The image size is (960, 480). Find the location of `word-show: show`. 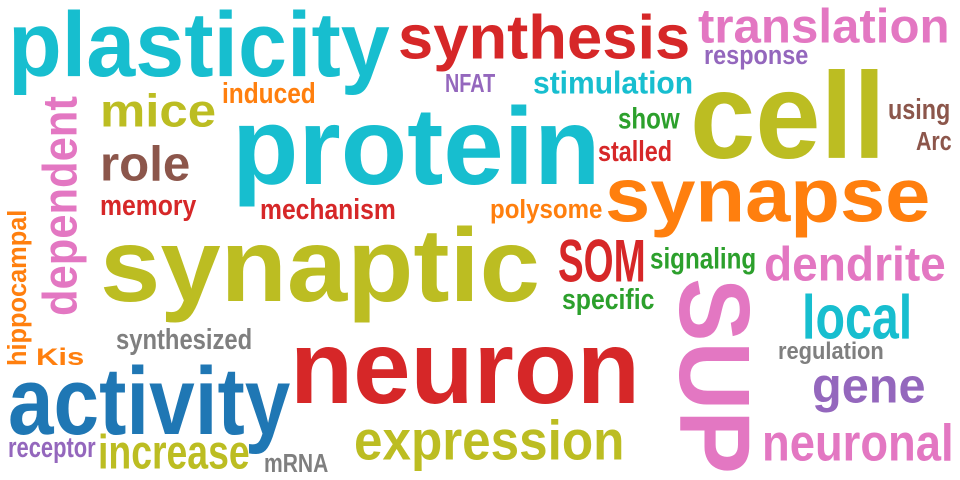

word-show: show is located at coordinates (649, 118).